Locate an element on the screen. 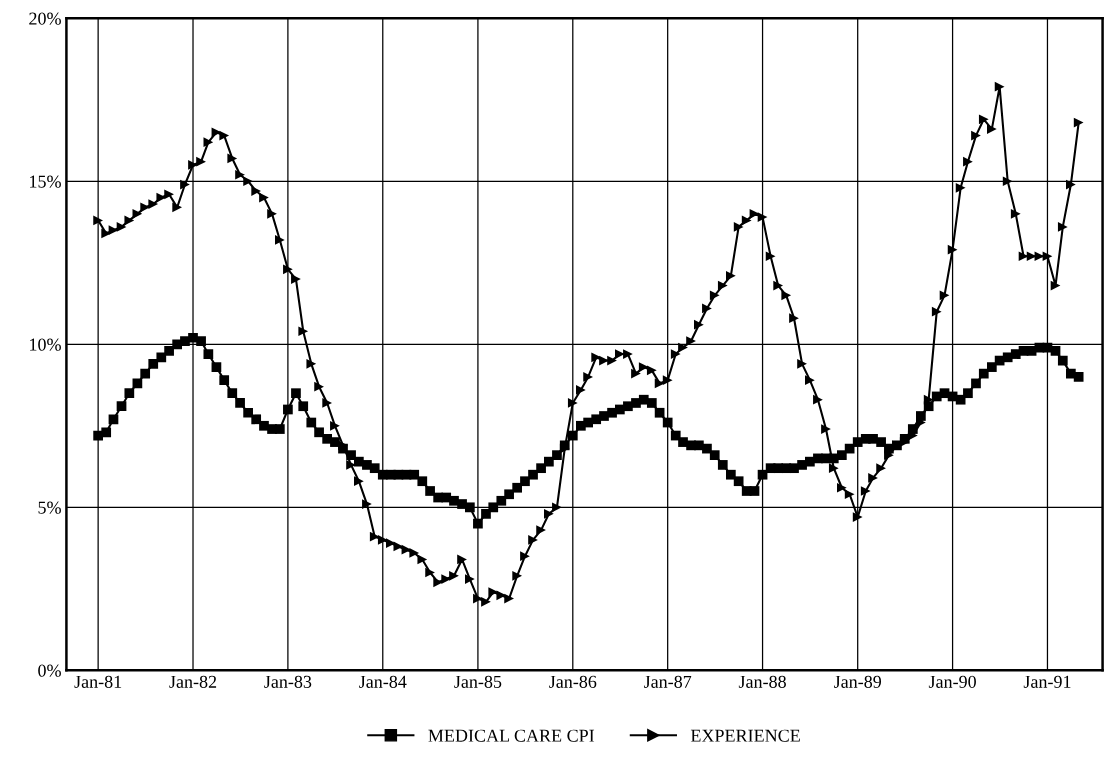 The width and height of the screenshot is (1107, 760). y-tick-label: 0% is located at coordinates (49, 670).